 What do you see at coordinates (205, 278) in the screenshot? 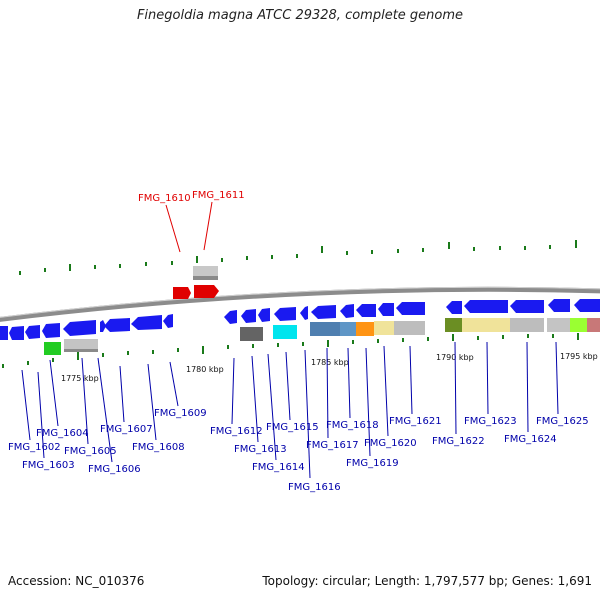
I see `gene-block-grey-top-shade` at bounding box center [205, 278].